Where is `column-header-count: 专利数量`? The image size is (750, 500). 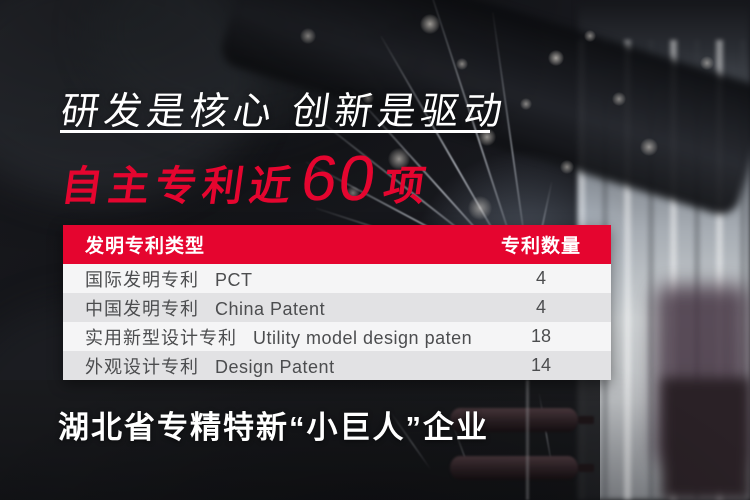
column-header-count: 专利数量 is located at coordinates (540, 246).